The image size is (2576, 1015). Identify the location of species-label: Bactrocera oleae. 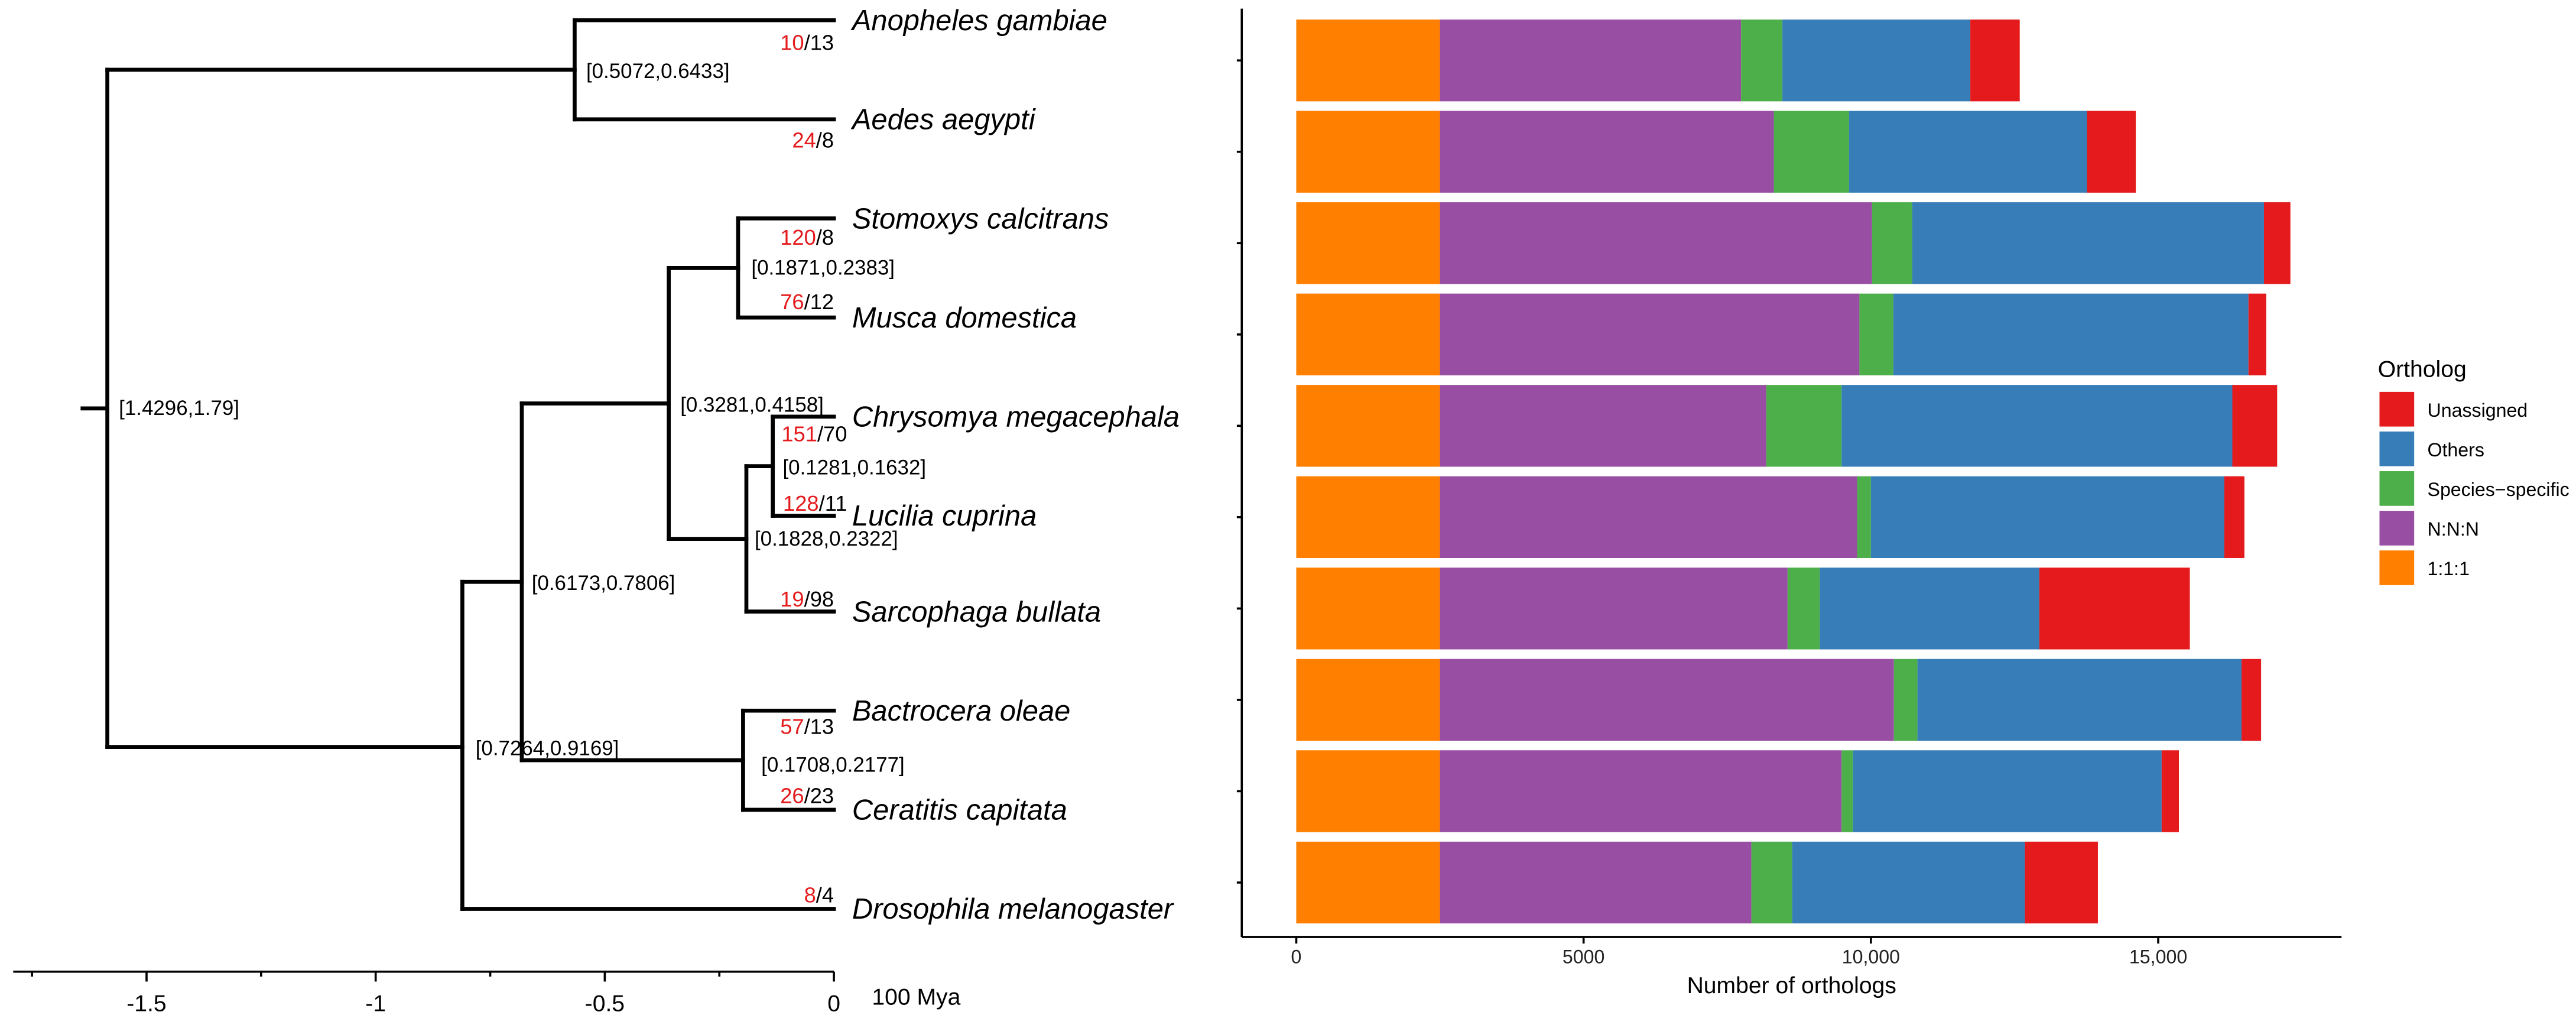
(961, 711).